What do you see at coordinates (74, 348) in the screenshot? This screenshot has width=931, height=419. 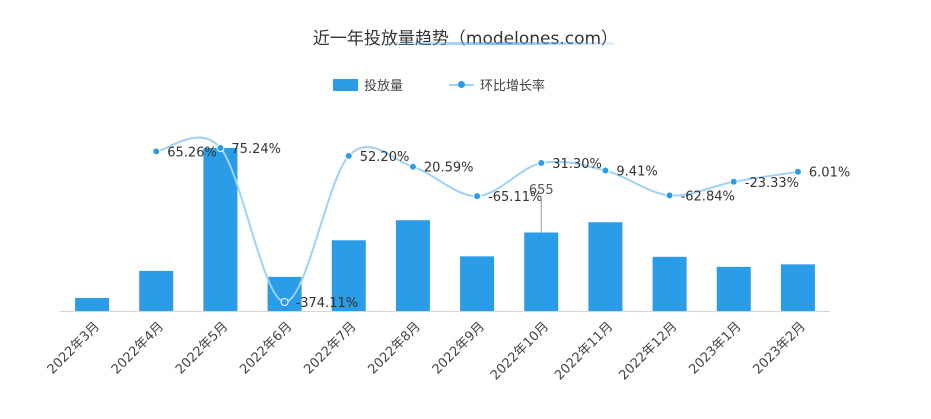 I see `x-tick-label: 2022年3月` at bounding box center [74, 348].